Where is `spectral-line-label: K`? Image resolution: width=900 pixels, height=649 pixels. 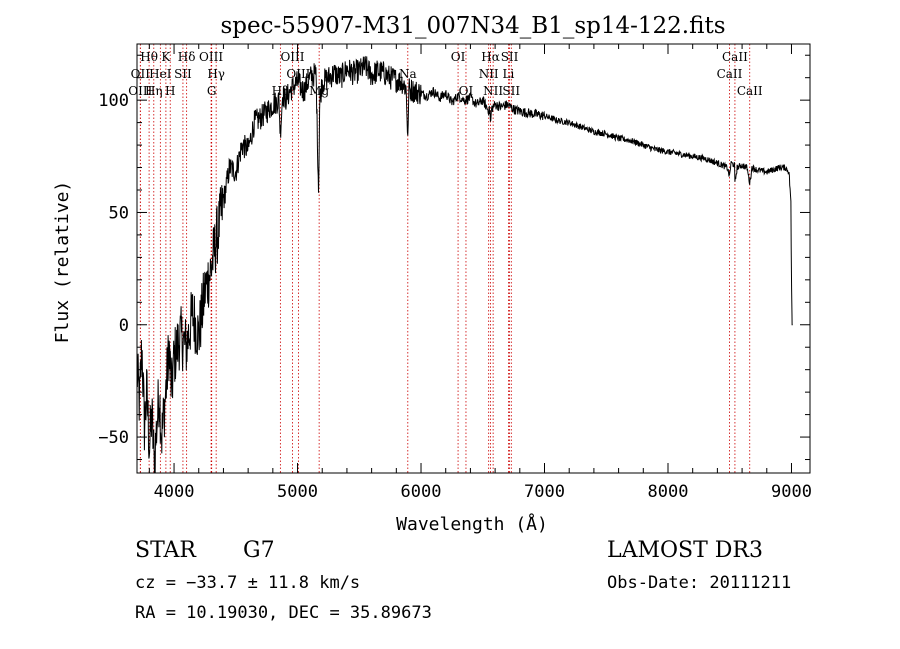 spectral-line-label: K is located at coordinates (166, 57).